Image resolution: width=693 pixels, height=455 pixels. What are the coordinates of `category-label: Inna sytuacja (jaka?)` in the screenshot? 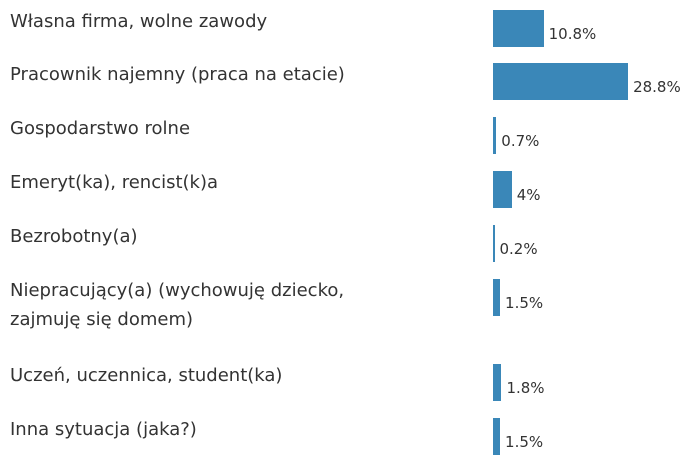 It's located at (103, 429).